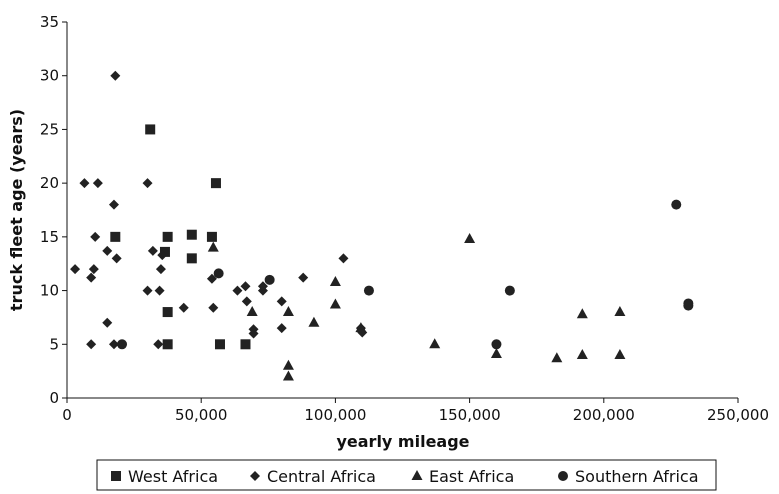  Describe the element at coordinates (67, 415) in the screenshot. I see `x-tick-label: 0` at that location.